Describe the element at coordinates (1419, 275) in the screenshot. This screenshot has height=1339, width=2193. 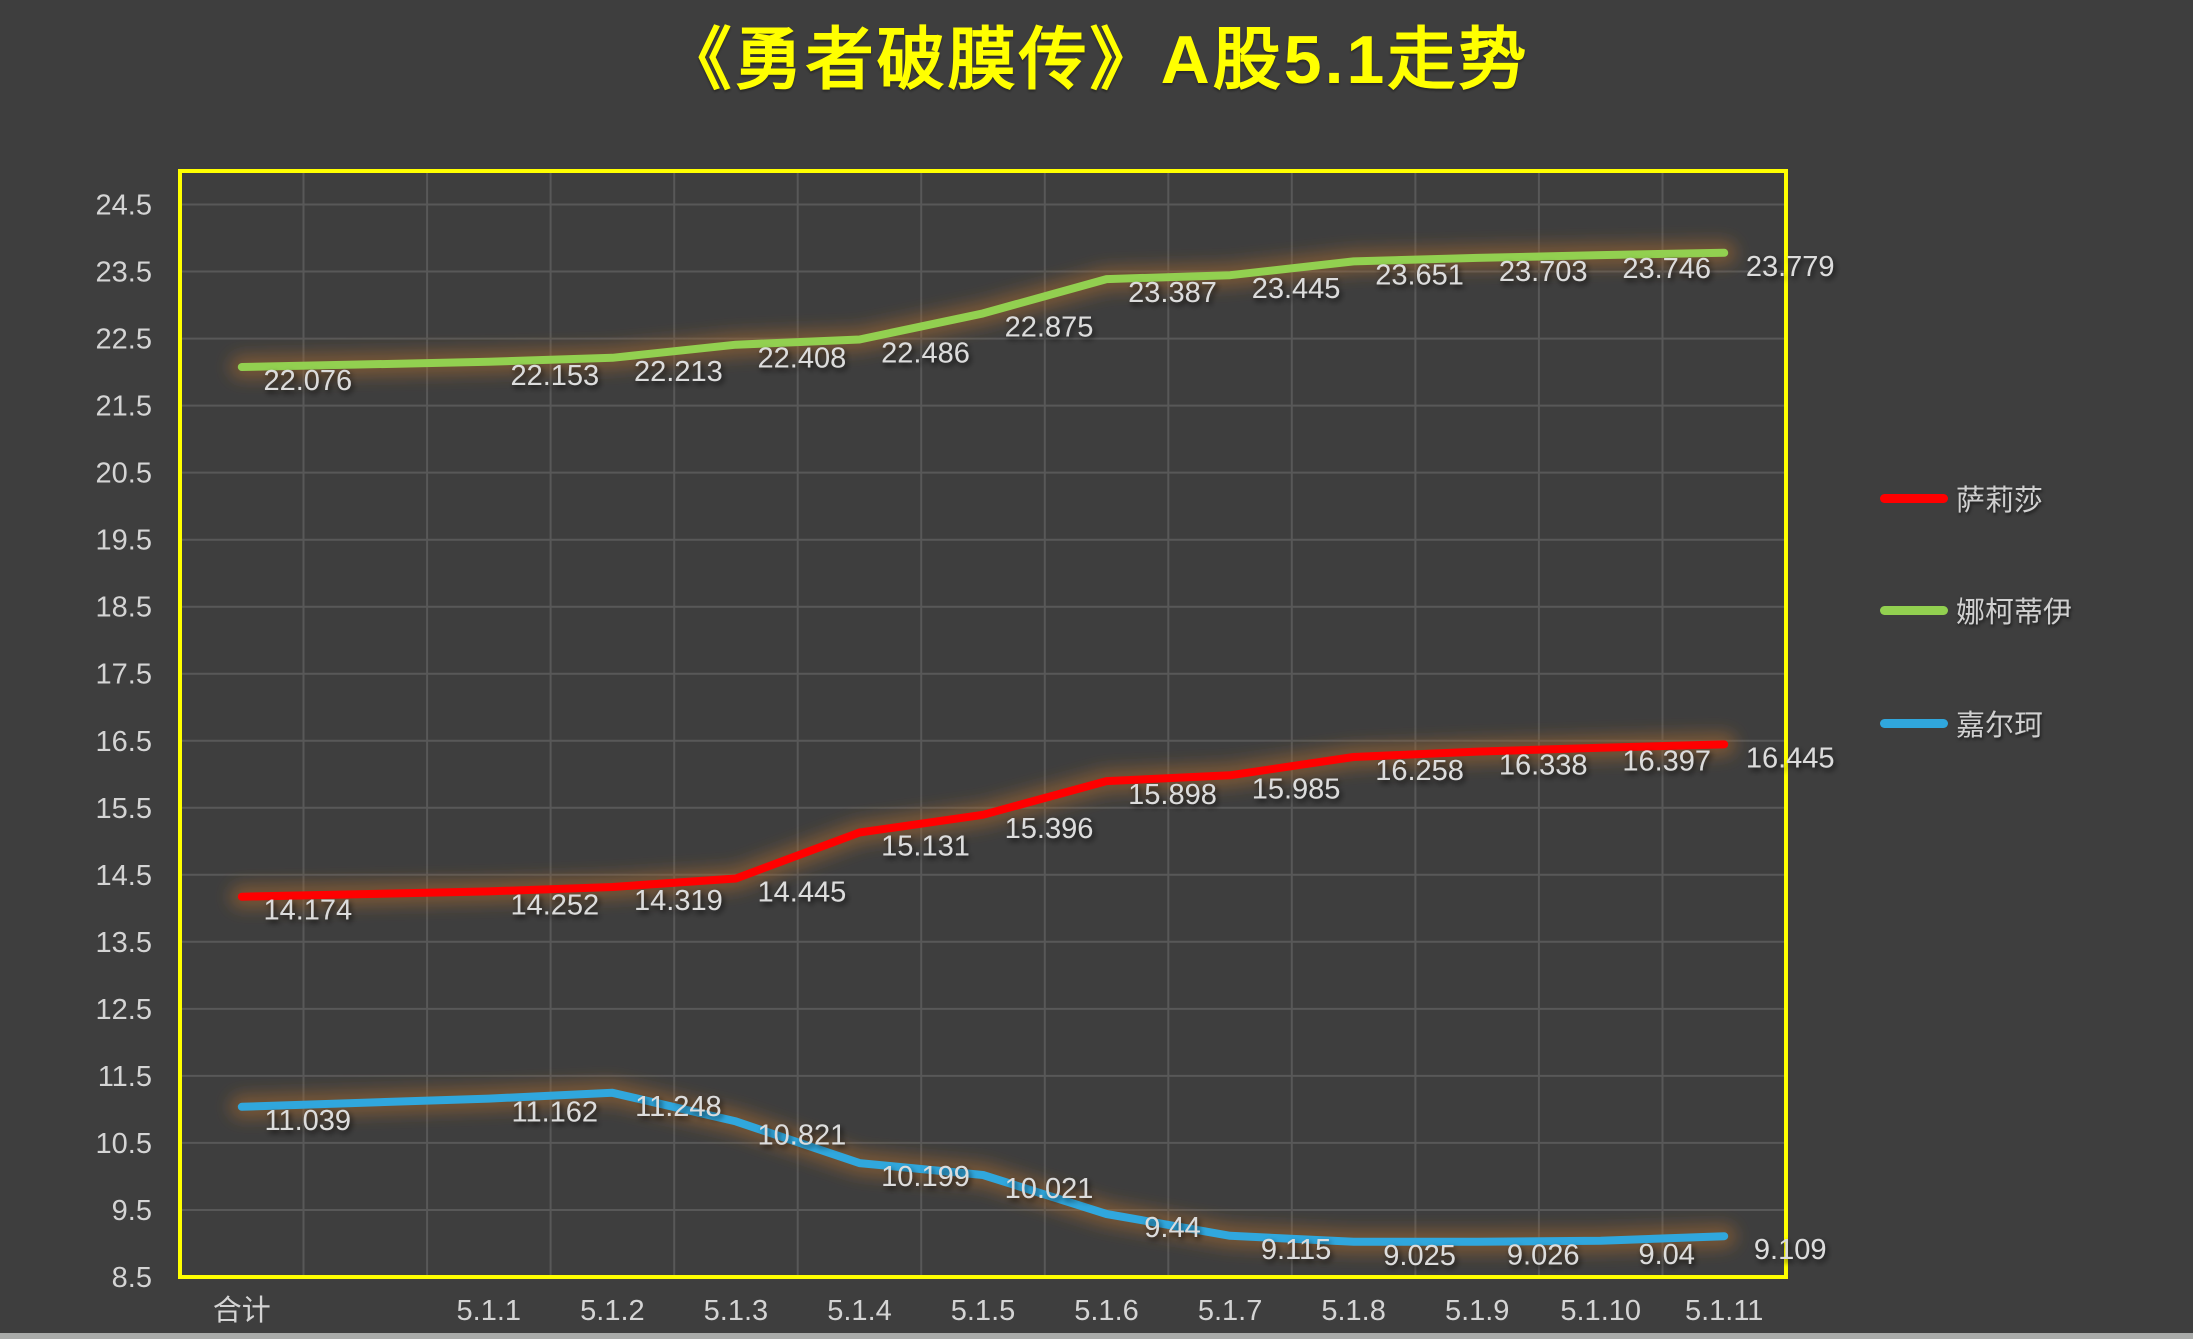
I see `data-label: 23.651` at that location.